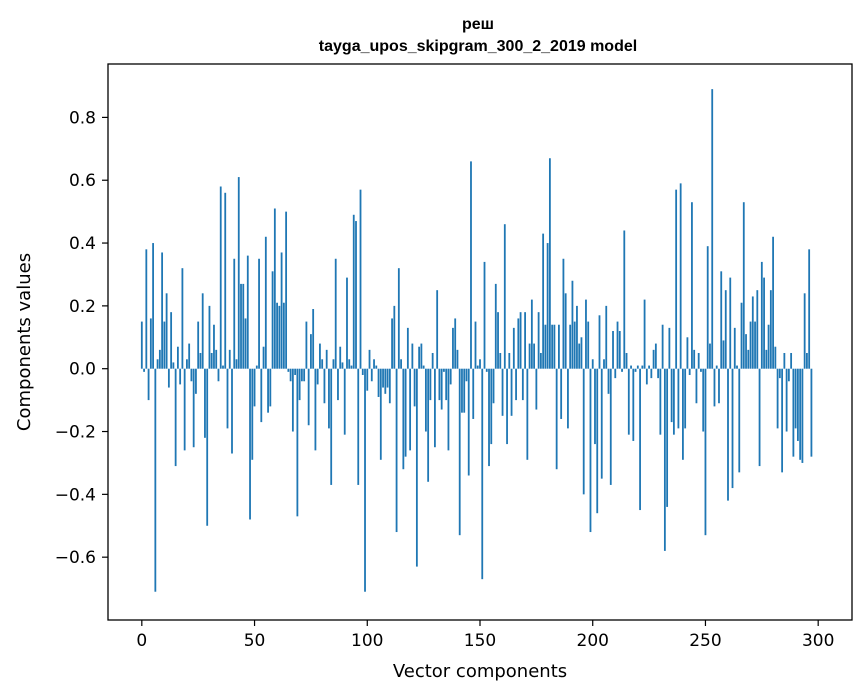 The image size is (867, 696). I want to click on x-axis-label: Vector components, so click(480, 671).